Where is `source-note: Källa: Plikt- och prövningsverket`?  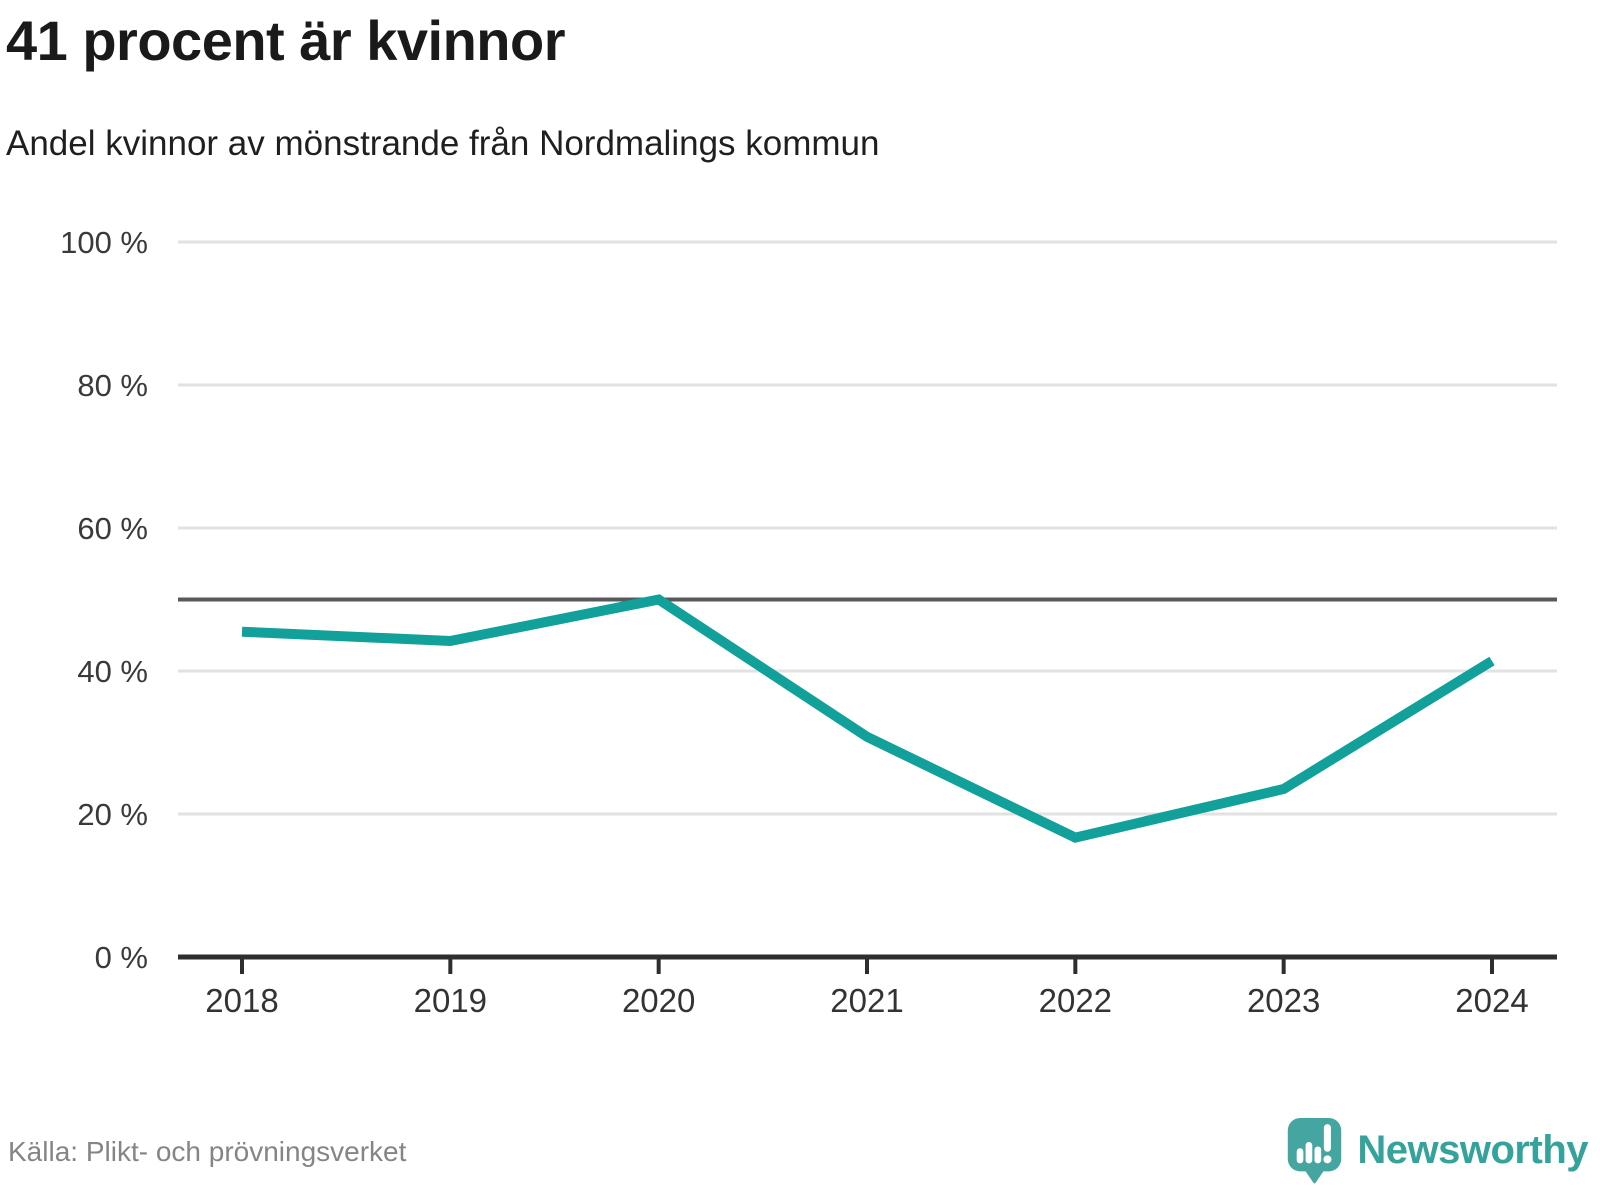
source-note: Källa: Plikt- och prövningsverket is located at coordinates (207, 1151).